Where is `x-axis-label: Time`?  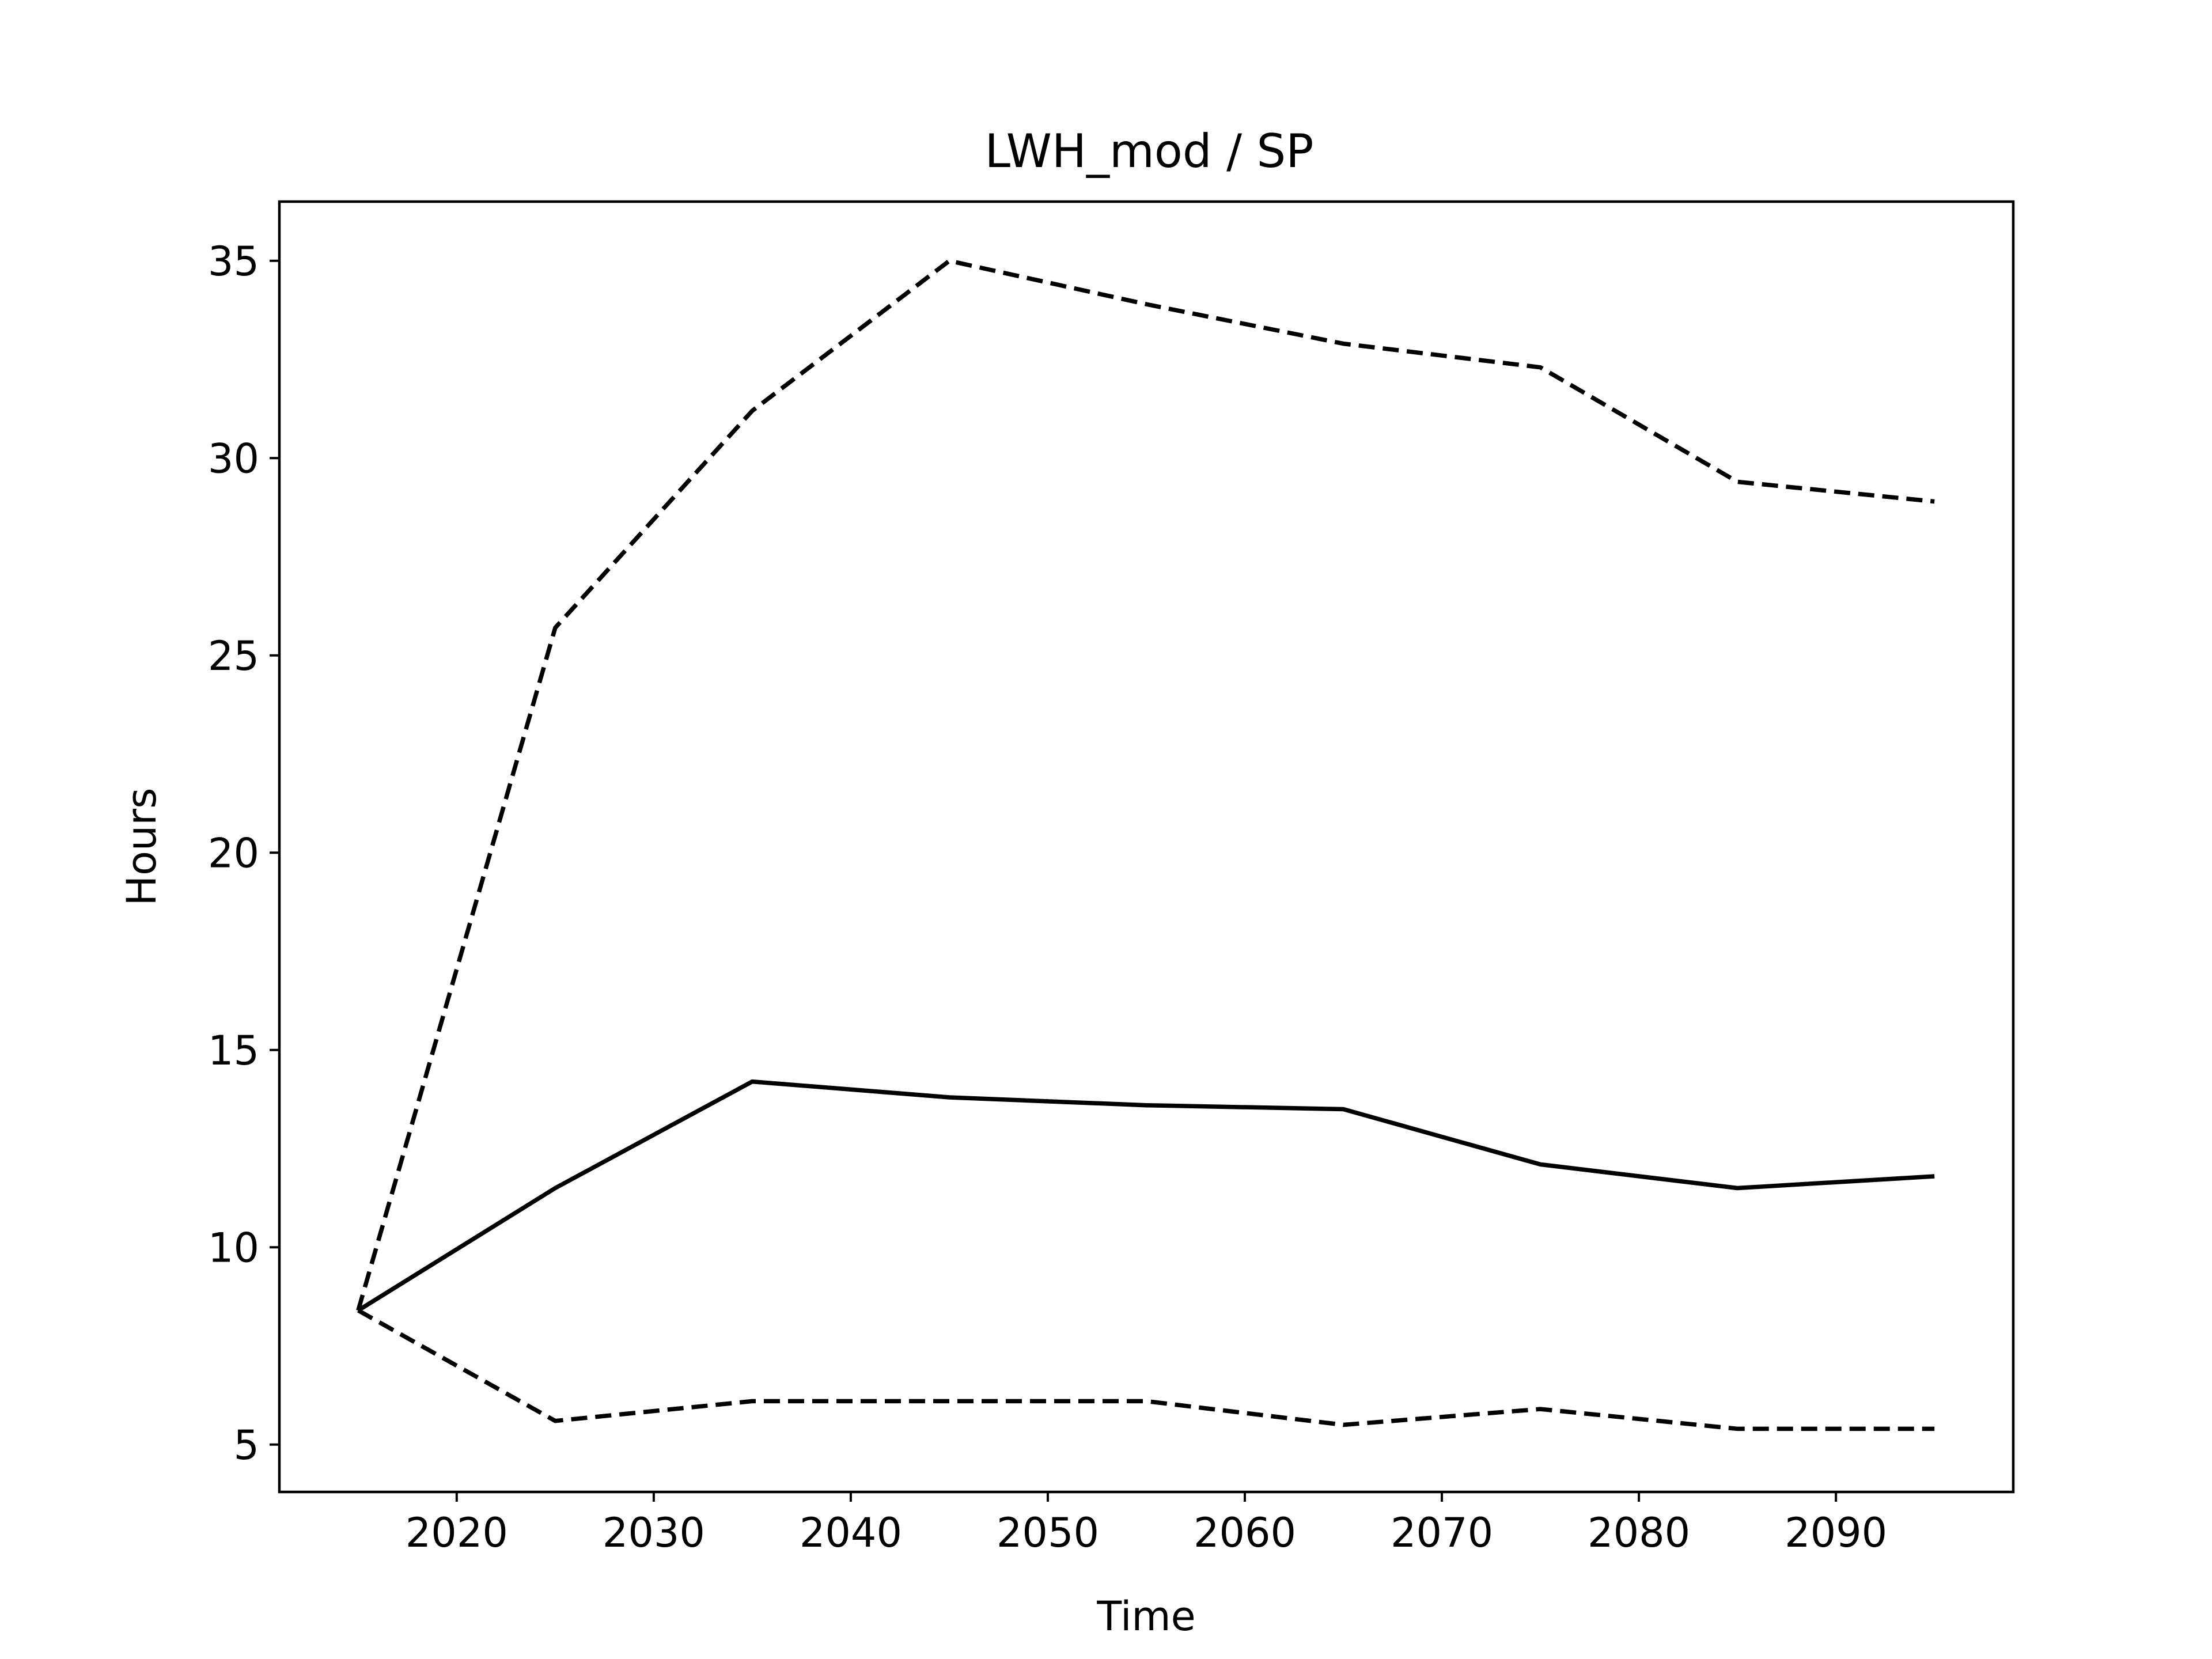 x-axis-label: Time is located at coordinates (1145, 1616).